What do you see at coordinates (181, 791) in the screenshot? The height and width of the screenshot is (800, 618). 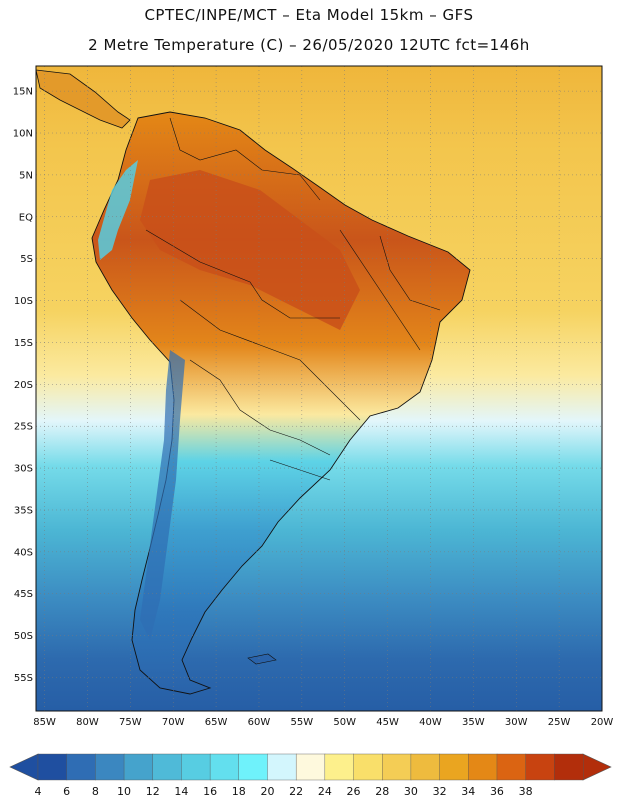 I see `colorbar-label: 14` at bounding box center [181, 791].